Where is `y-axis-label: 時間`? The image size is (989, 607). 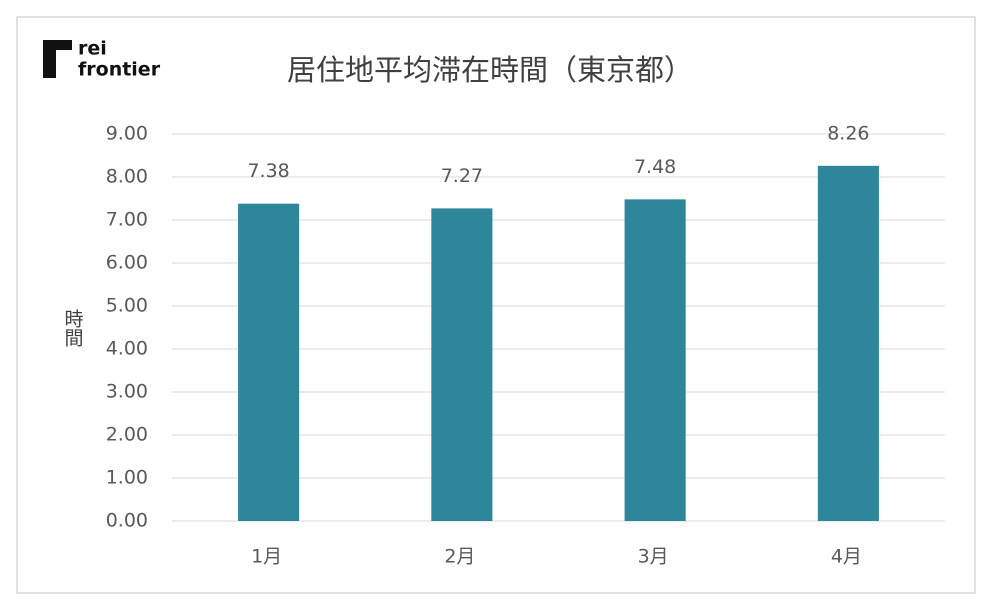 y-axis-label: 時間 is located at coordinates (73, 328).